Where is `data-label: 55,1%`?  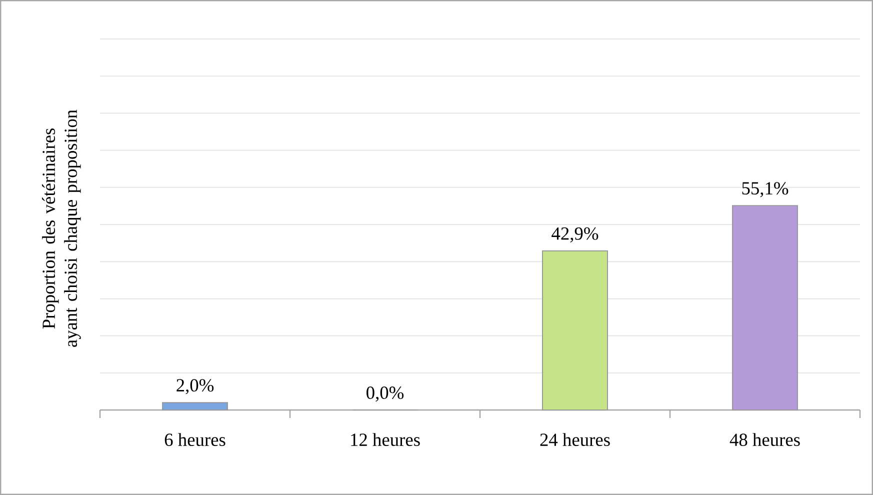
data-label: 55,1% is located at coordinates (765, 190).